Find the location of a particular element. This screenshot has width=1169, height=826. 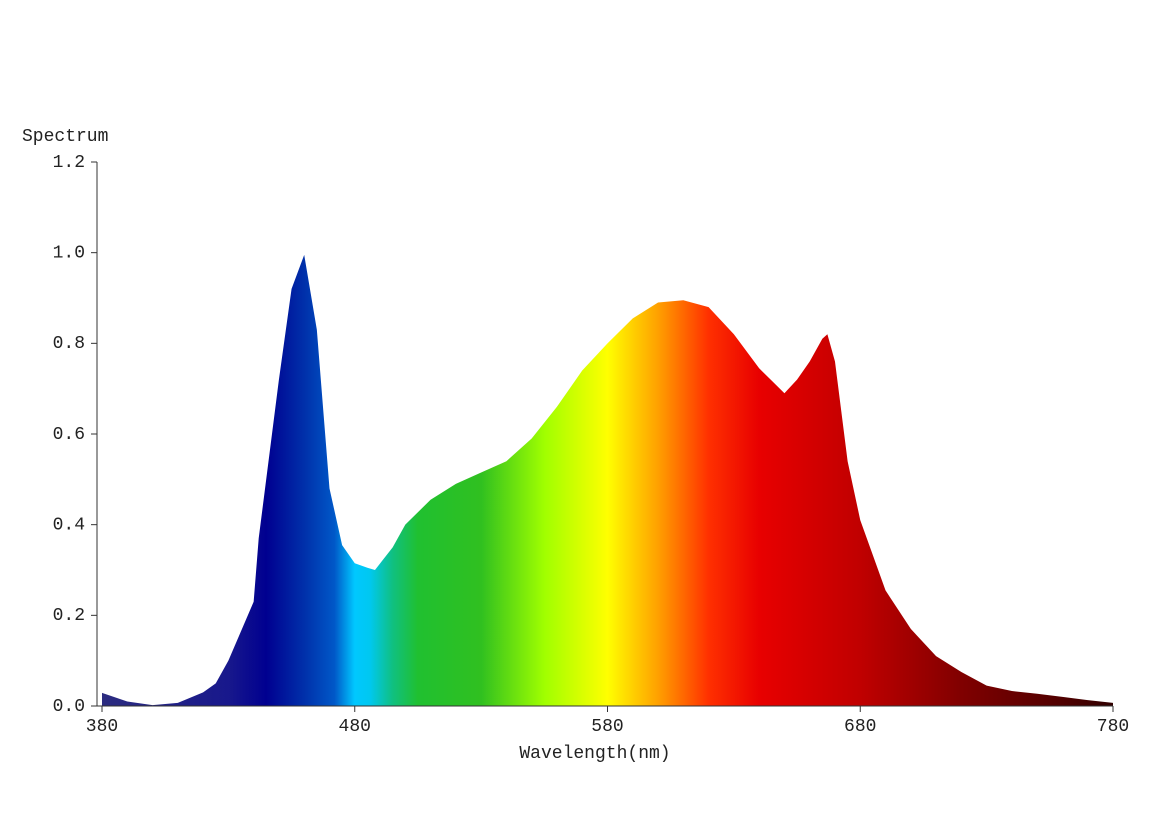

x-axis-label: Wavelength(nm) is located at coordinates (594, 754).